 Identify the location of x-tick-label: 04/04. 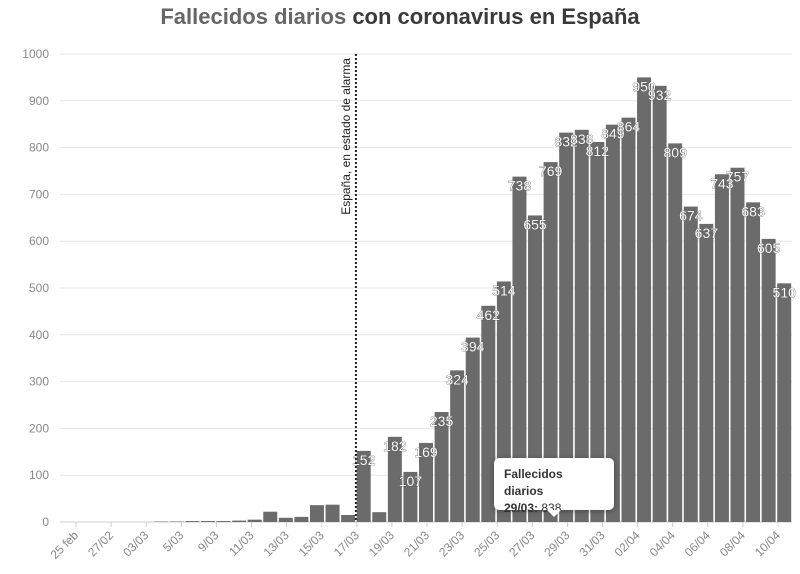
(662, 543).